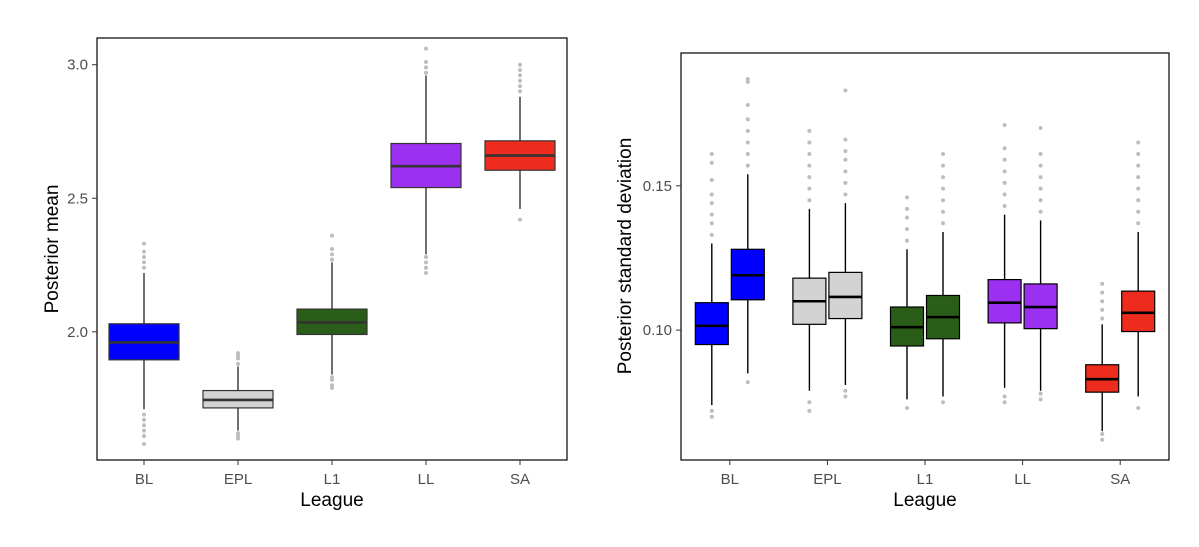 The image size is (1199, 547). What do you see at coordinates (77, 65) in the screenshot?
I see `y-tick-label: 3.0` at bounding box center [77, 65].